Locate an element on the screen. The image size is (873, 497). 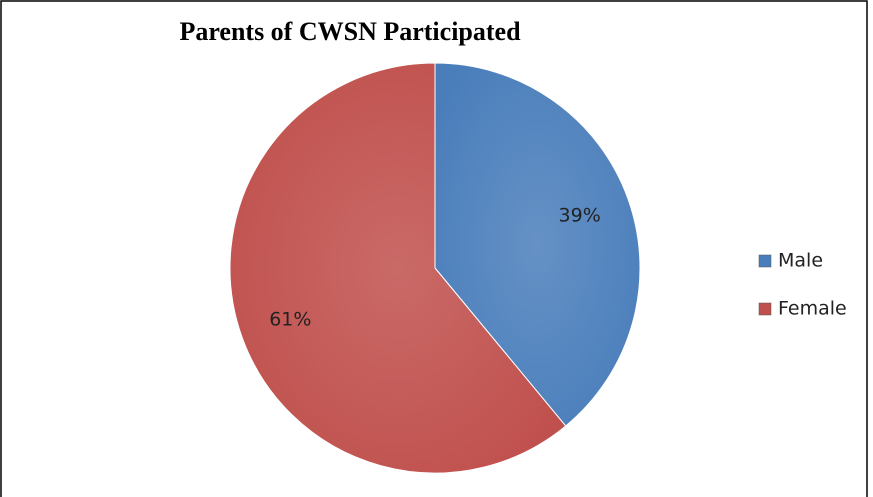
legend-label: Male is located at coordinates (800, 261).